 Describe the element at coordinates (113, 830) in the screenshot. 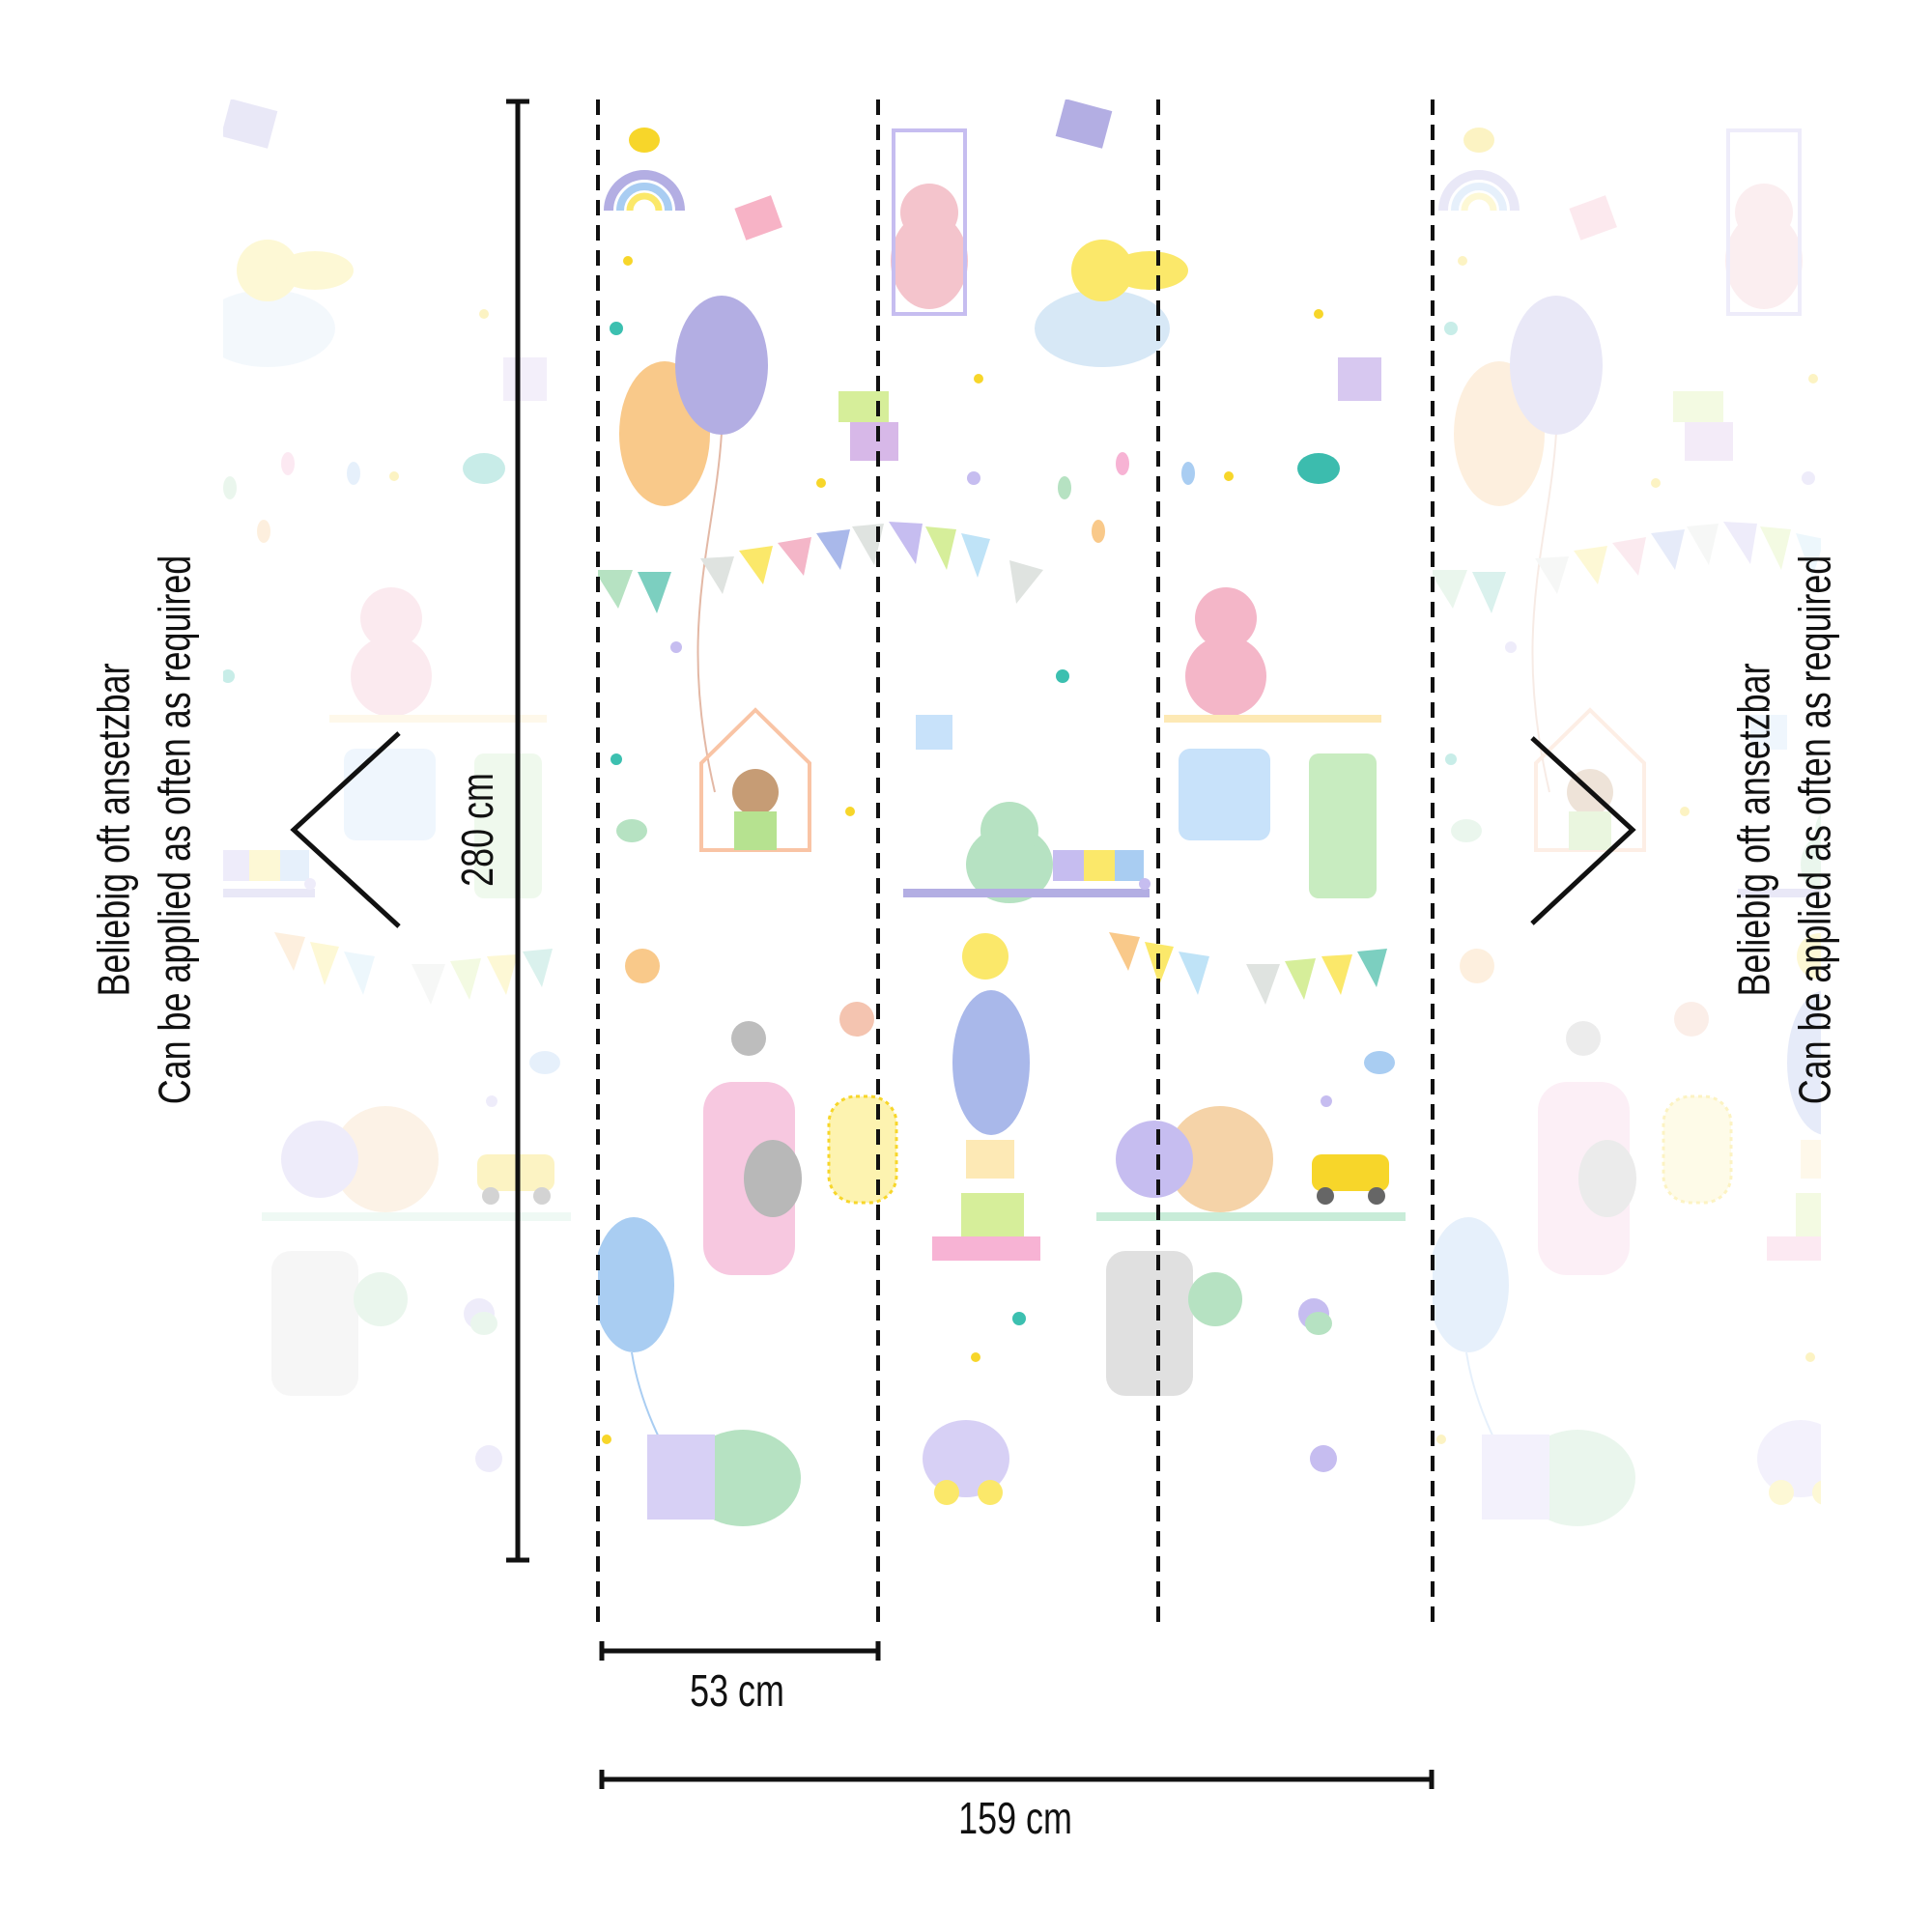

I see `left-note-de: Beliebig oft ansetzbar` at that location.